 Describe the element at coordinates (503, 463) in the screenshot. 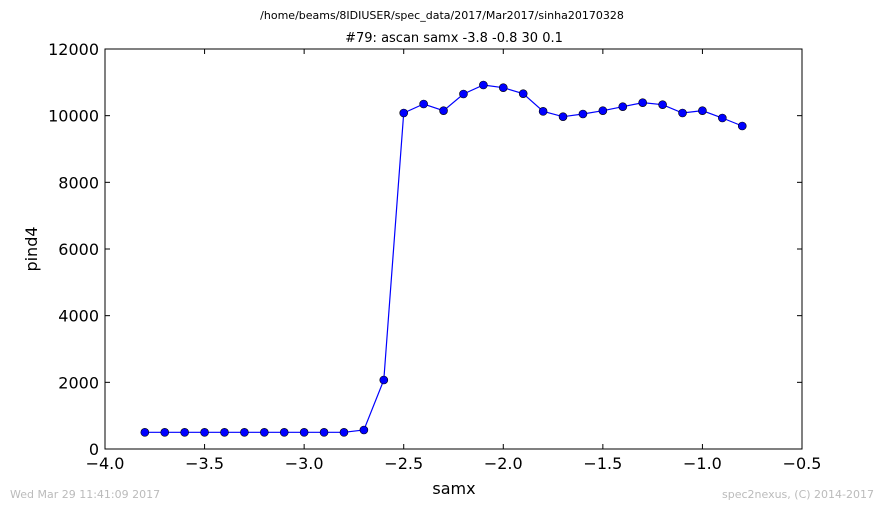

I see `x-tick-label: −2.0` at that location.